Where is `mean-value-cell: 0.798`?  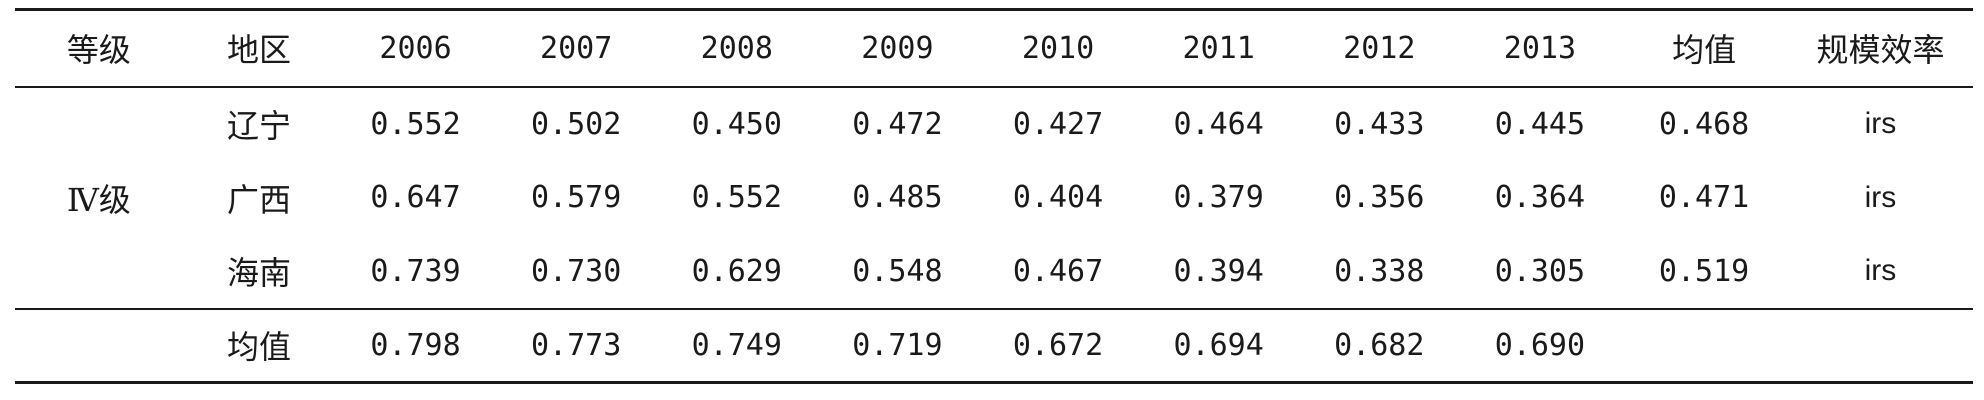
mean-value-cell: 0.798 is located at coordinates (415, 345).